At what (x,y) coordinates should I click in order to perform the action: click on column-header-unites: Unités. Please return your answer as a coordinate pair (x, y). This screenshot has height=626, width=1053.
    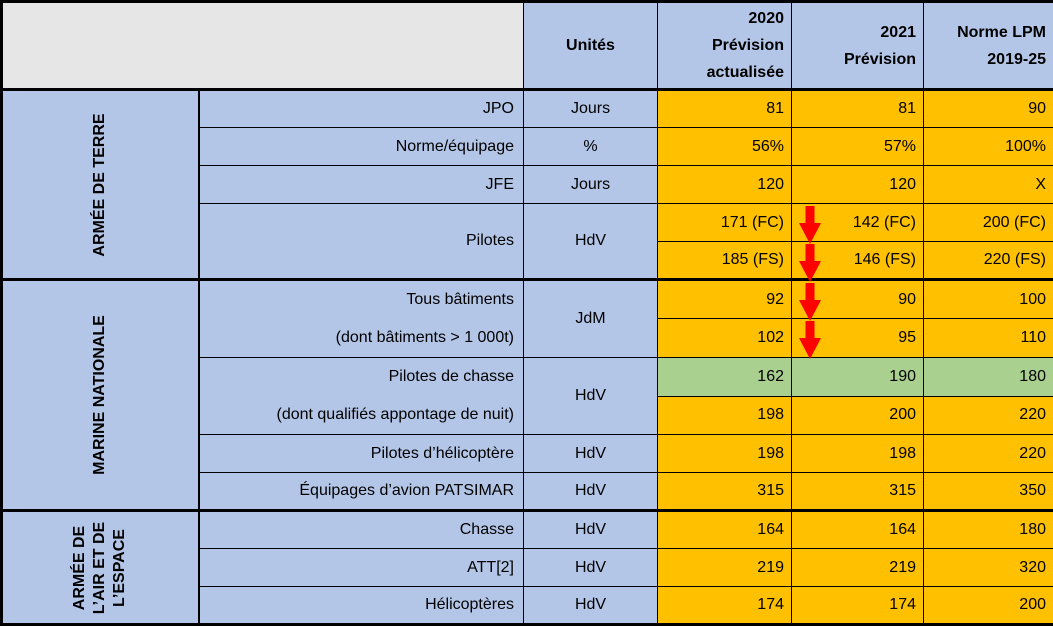
    Looking at the image, I should click on (591, 46).